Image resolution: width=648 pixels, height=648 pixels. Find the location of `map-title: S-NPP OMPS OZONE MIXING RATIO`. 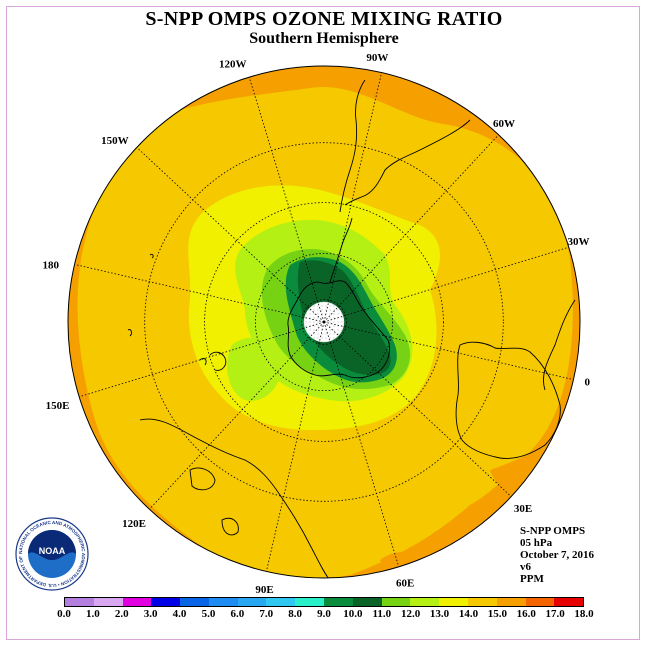

map-title: S-NPP OMPS OZONE MIXING RATIO is located at coordinates (324, 19).